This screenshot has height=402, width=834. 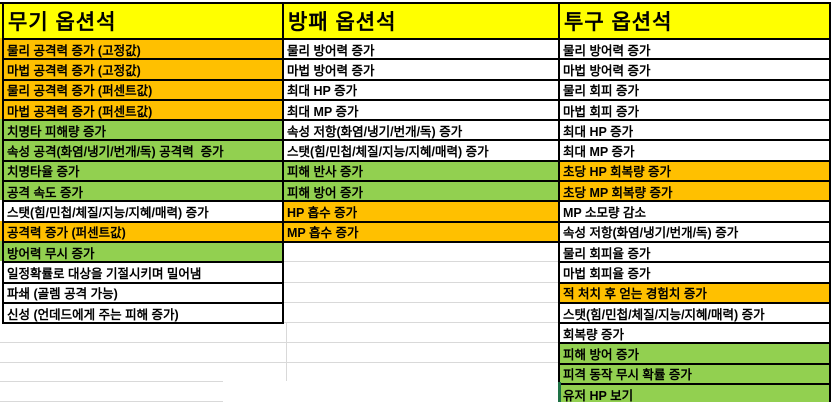 I want to click on column-header-helmet: 투구 옵션석, so click(x=694, y=22).